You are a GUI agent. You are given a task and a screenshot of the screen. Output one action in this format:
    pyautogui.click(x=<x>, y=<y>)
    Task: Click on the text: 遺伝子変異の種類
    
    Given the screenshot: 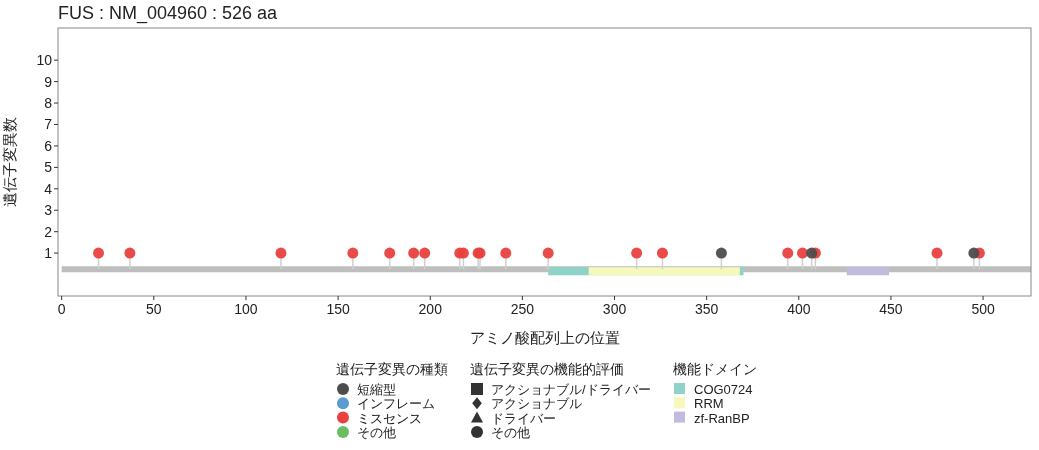 What is the action you would take?
    pyautogui.click(x=392, y=369)
    